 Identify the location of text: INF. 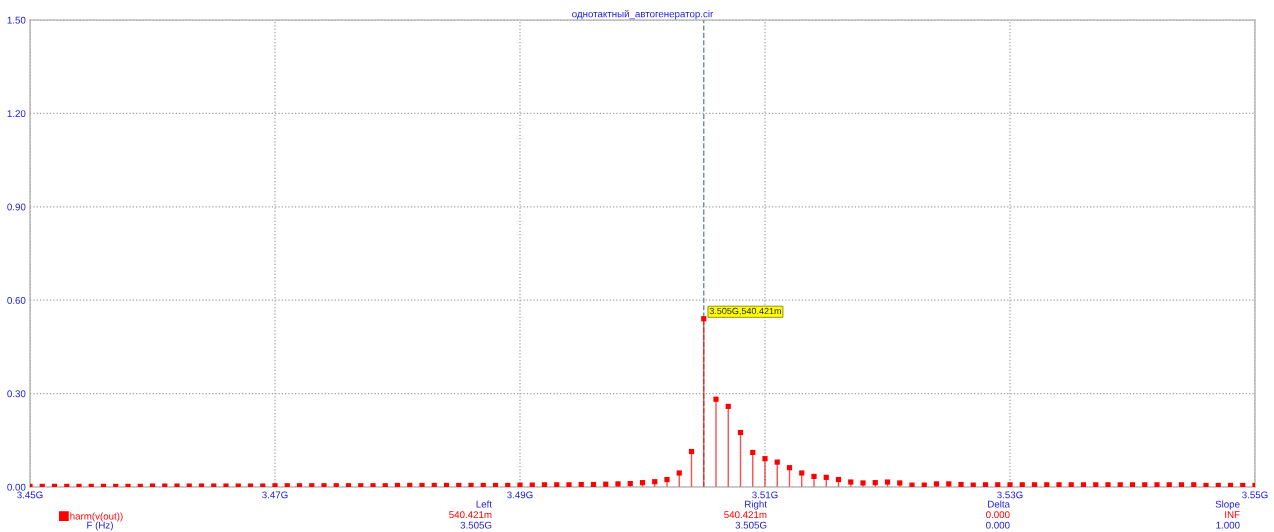
(1232, 515).